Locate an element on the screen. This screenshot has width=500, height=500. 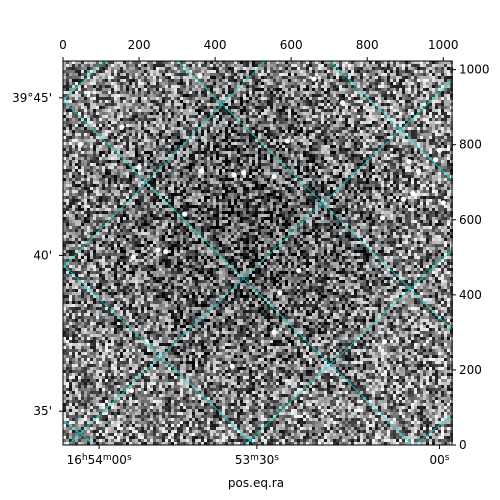
dec-tick-label: 40' is located at coordinates (42, 255).